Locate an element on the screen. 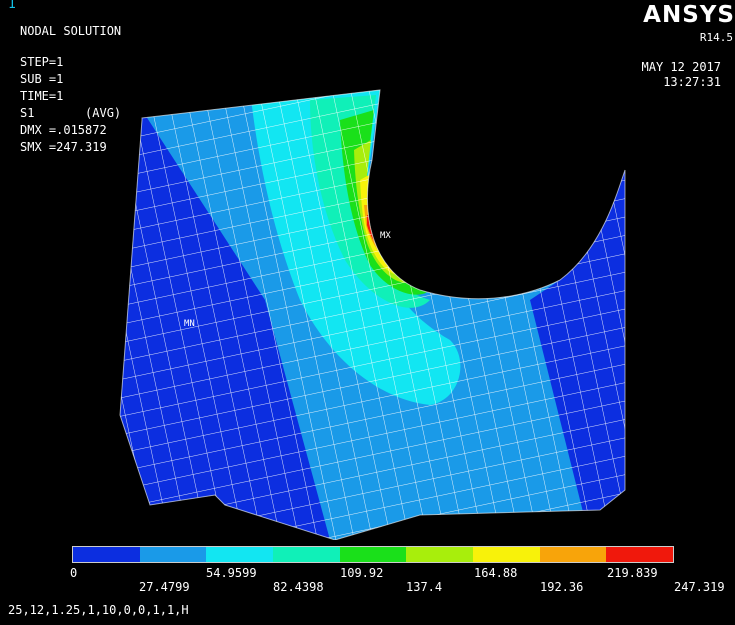 Image resolution: width=735 pixels, height=625 pixels. contour-legend-bar is located at coordinates (373, 554).